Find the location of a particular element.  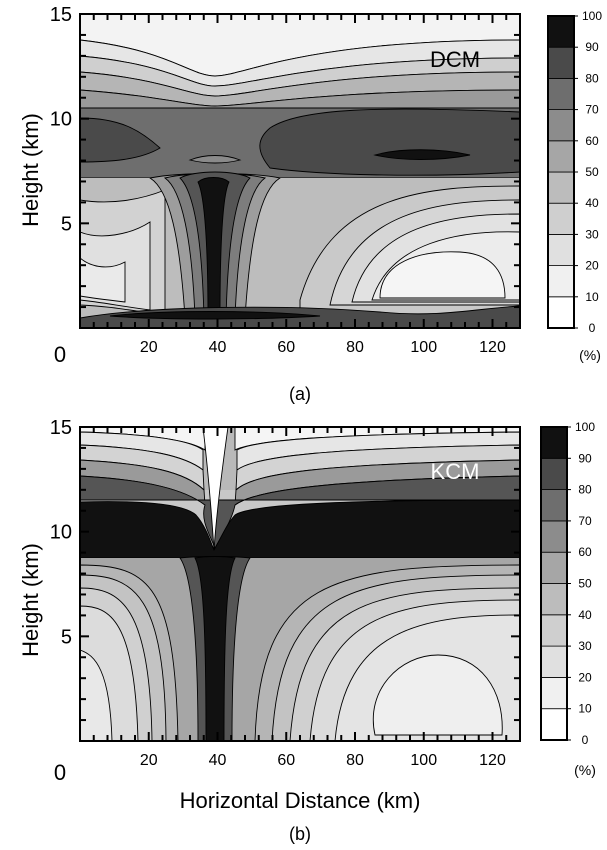

panel-b-ylabel: Height (km) is located at coordinates (30, 600).